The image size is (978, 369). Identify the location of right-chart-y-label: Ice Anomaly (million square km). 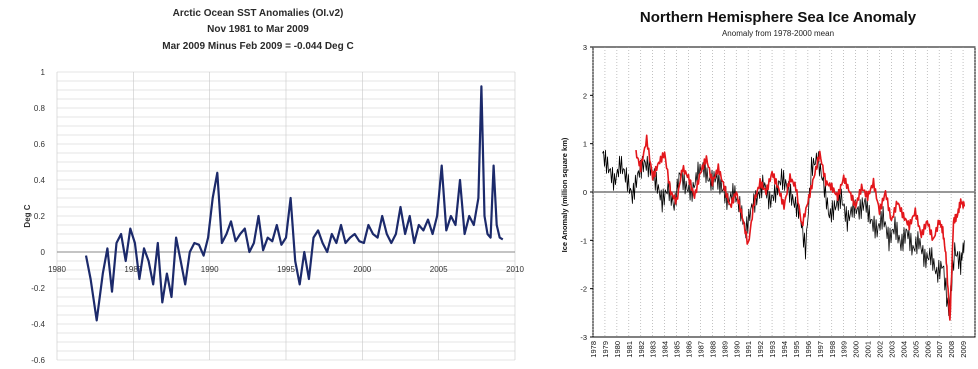
(564, 194).